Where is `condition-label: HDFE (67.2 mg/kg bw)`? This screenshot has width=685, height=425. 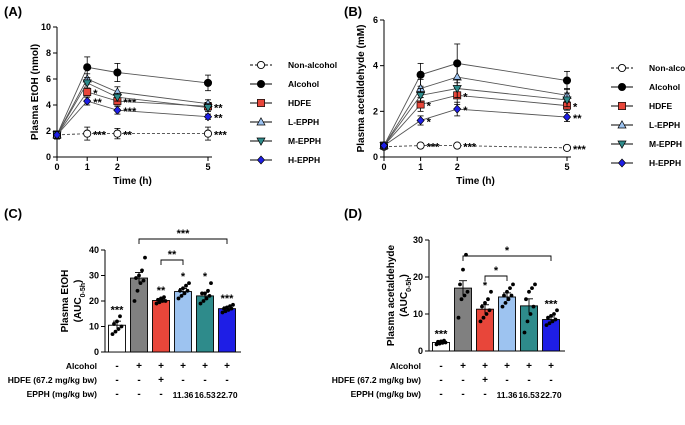
condition-label: HDFE (67.2 mg/kg bw) is located at coordinates (376, 380).